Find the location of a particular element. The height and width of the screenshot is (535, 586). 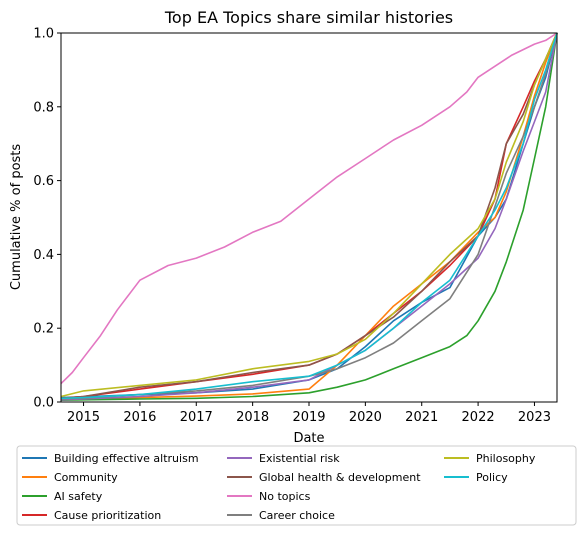

y-axis-title: Cumulative % of posts is located at coordinates (16, 217).